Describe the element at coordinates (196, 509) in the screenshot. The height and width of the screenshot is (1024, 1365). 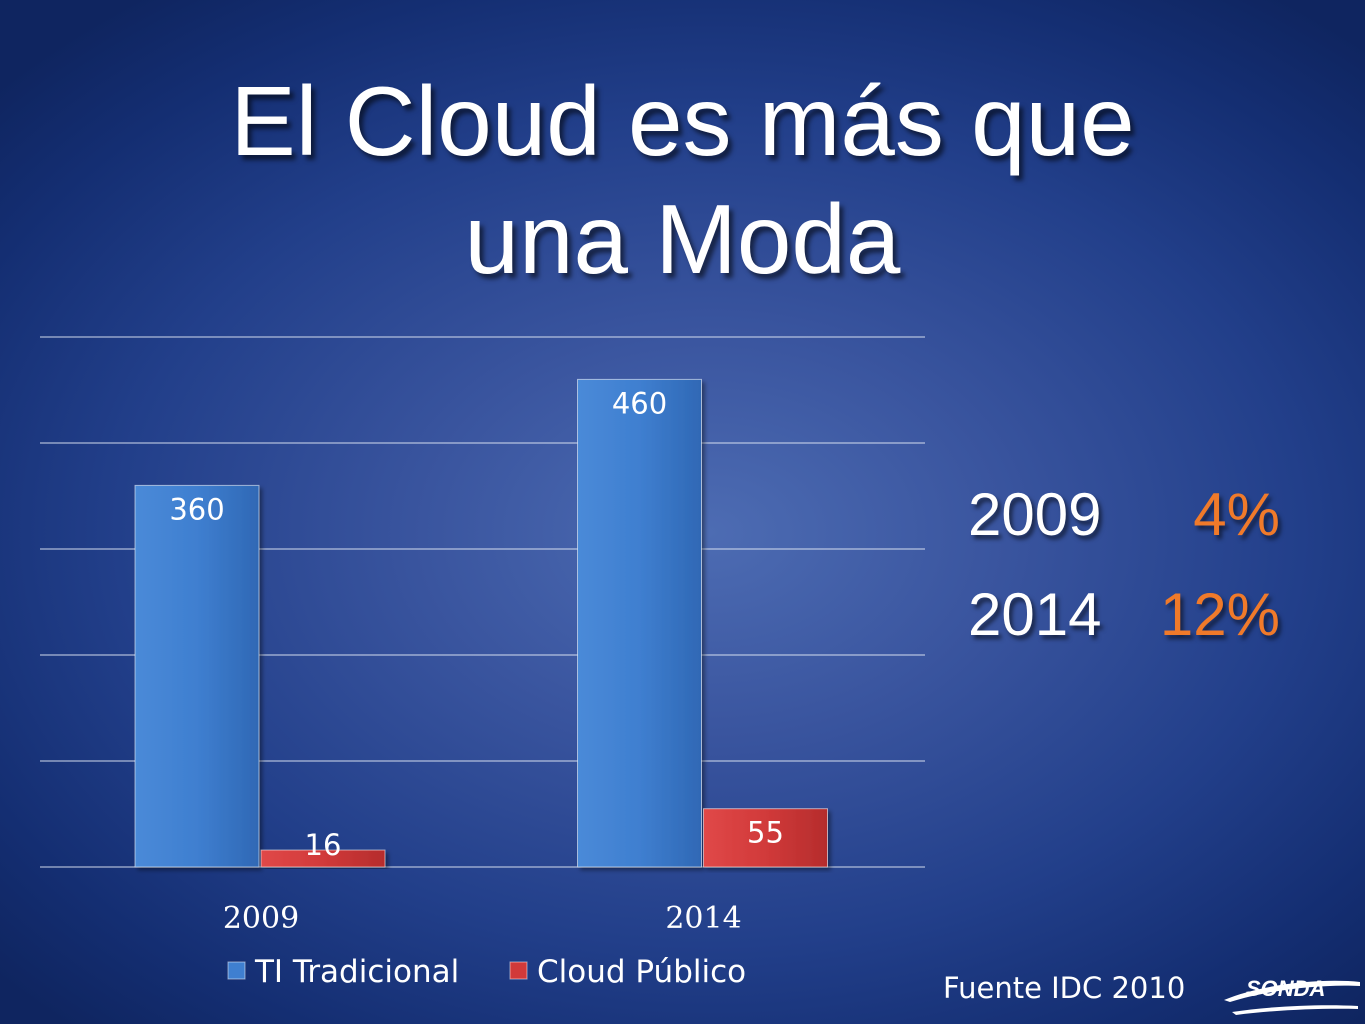
I see `data-label: 360` at that location.